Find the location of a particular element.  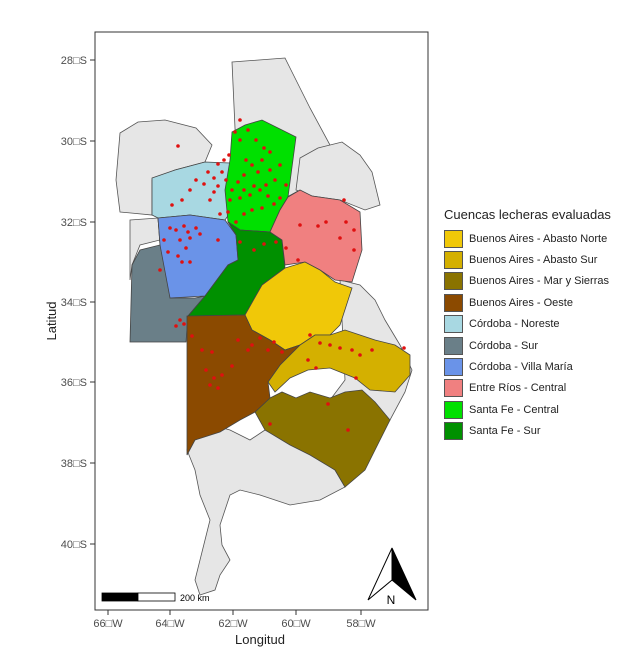

x-tick-label: 64□W is located at coordinates (170, 624).